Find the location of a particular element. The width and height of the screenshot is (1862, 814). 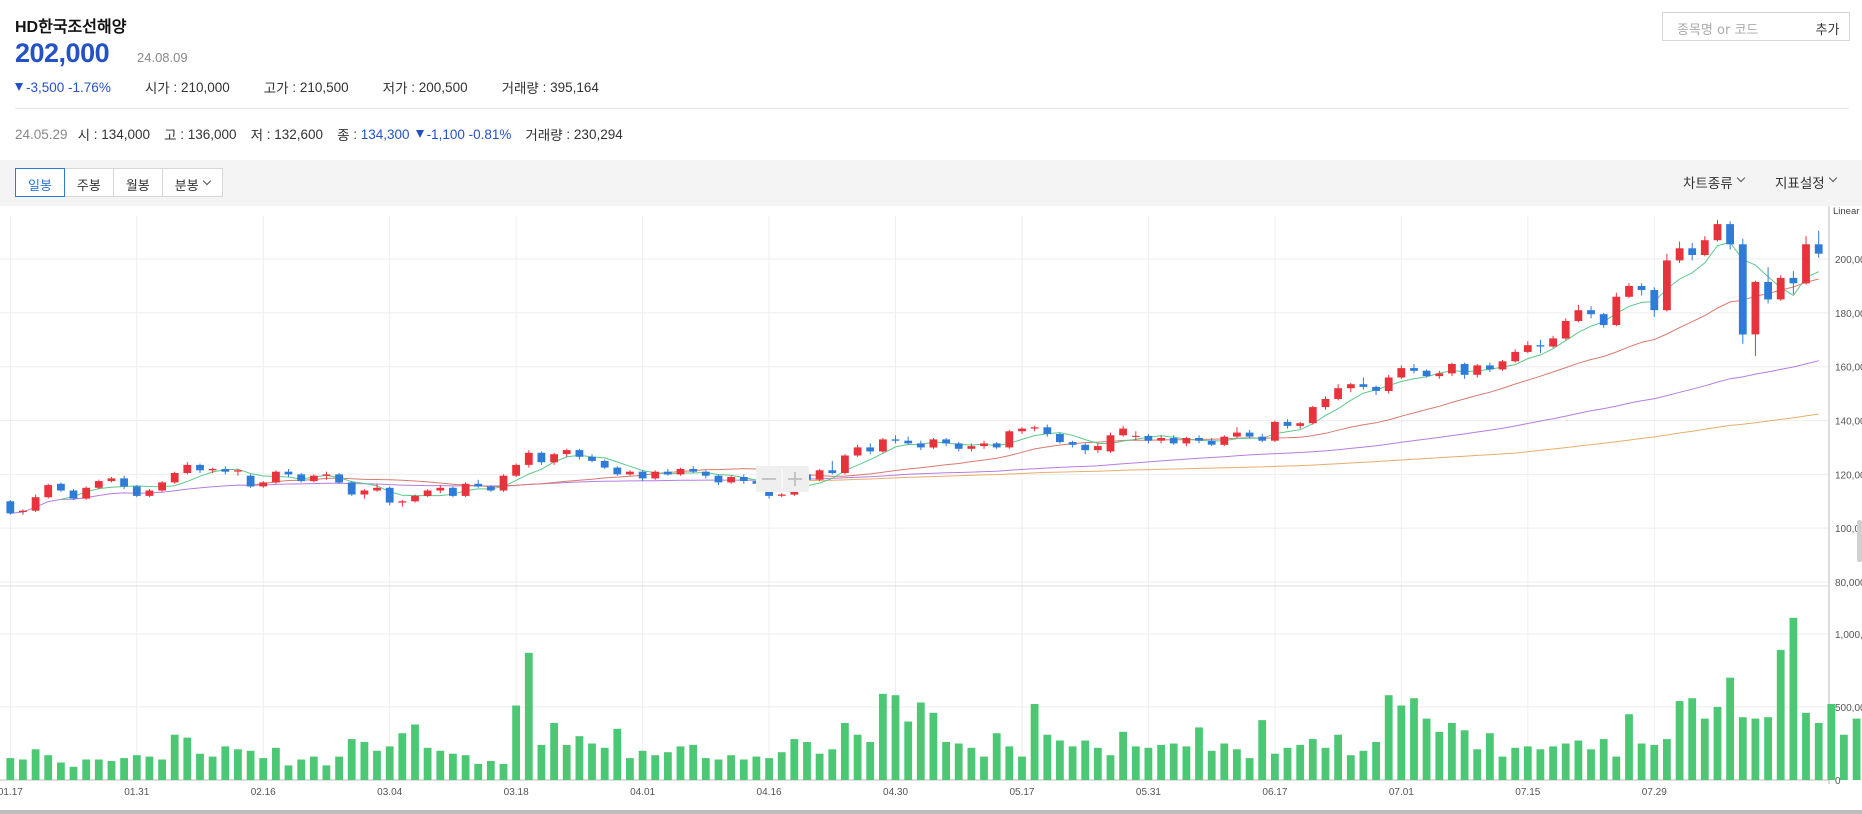

add-stock-button: 추가 is located at coordinates (1828, 26).